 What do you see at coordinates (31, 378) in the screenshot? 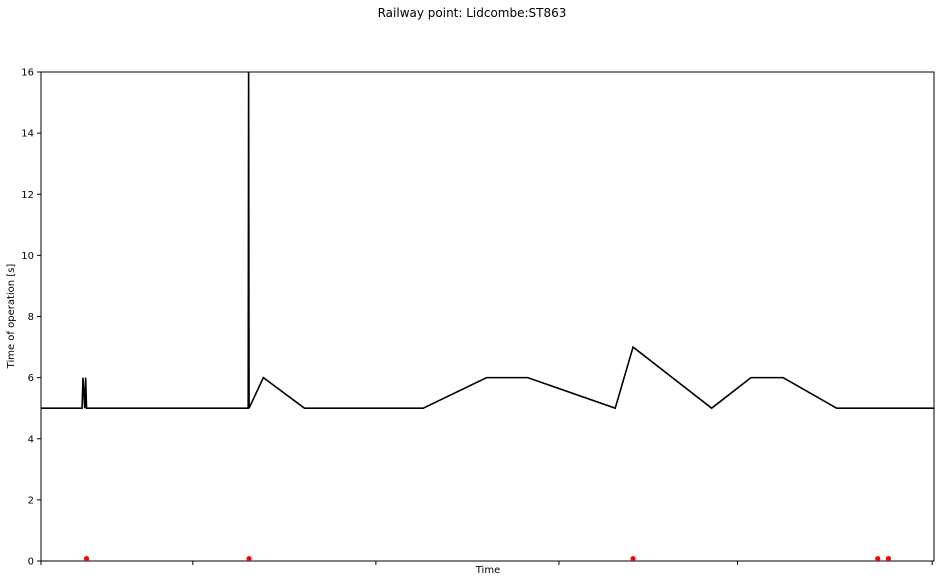
I see `y-tick-label: 6` at bounding box center [31, 378].